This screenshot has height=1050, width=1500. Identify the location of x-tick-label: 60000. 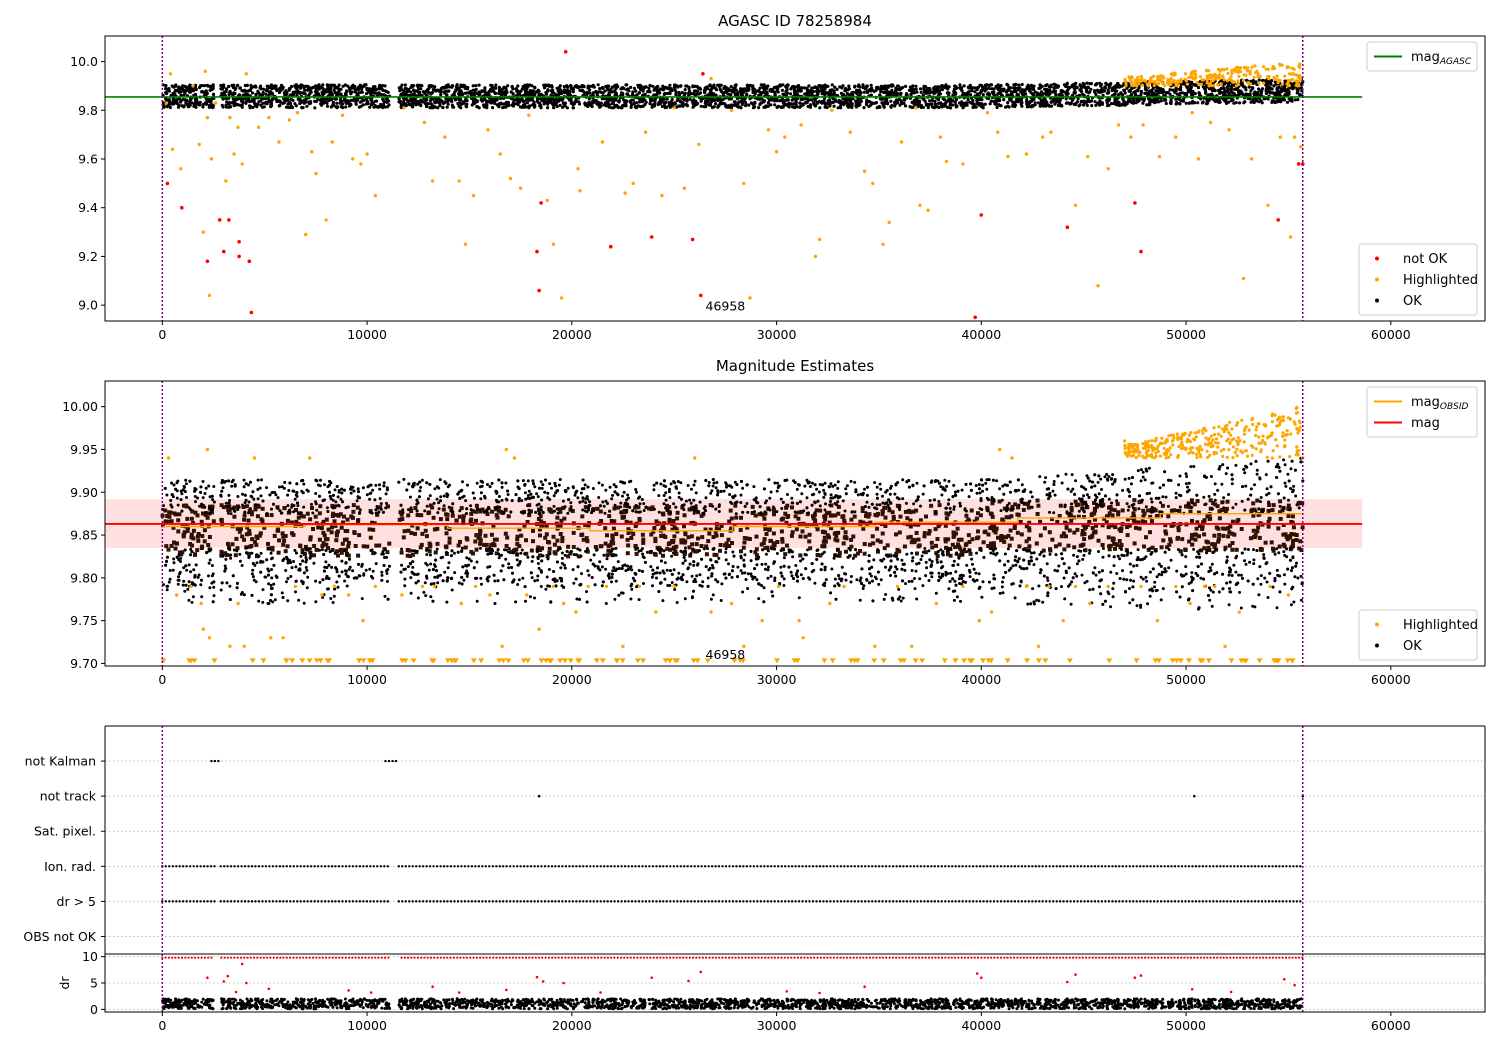
(1391, 334).